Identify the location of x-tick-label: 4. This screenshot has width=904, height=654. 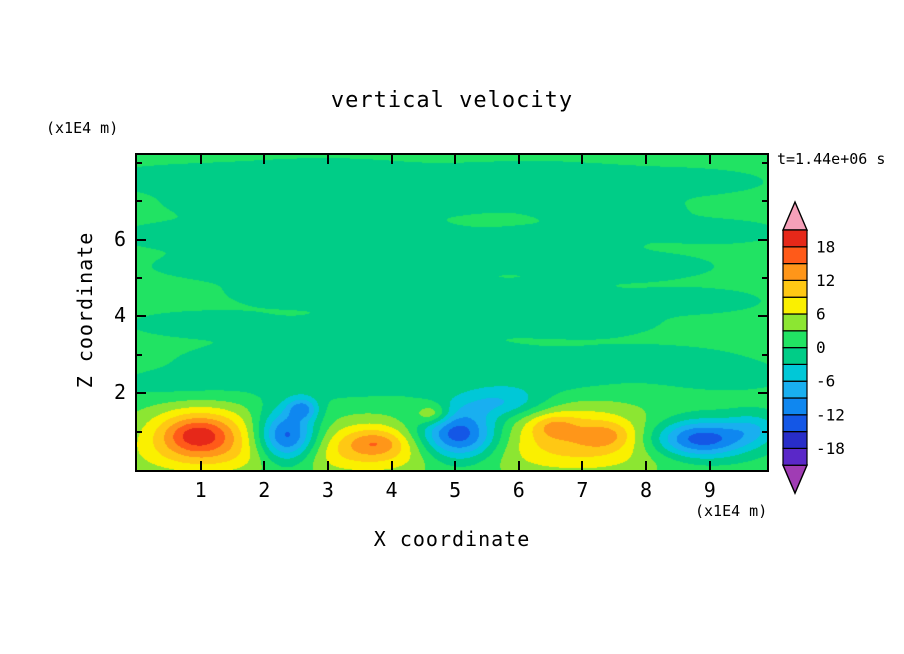
(391, 490).